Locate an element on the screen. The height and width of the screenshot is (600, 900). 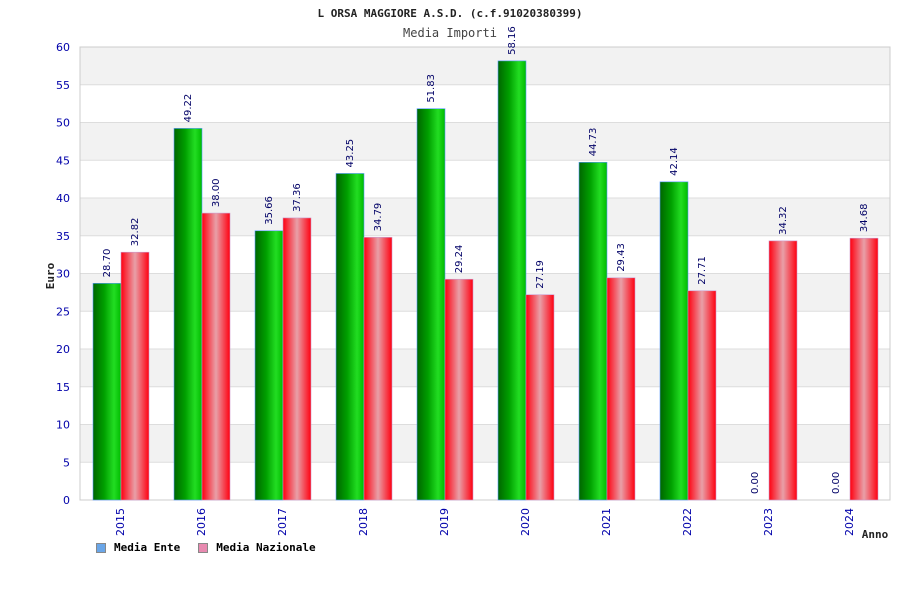
bar-nazionale-2021 is located at coordinates (621, 389).